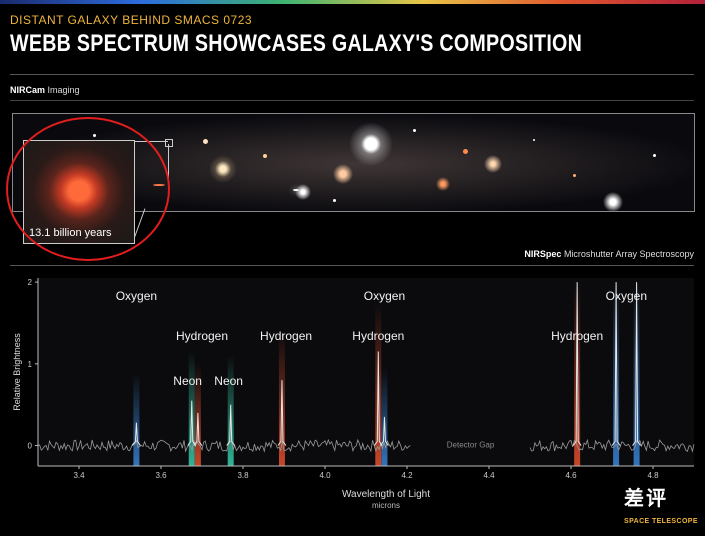 The height and width of the screenshot is (536, 705). What do you see at coordinates (28, 90) in the screenshot?
I see `imaging-instrument: NIRCam` at bounding box center [28, 90].